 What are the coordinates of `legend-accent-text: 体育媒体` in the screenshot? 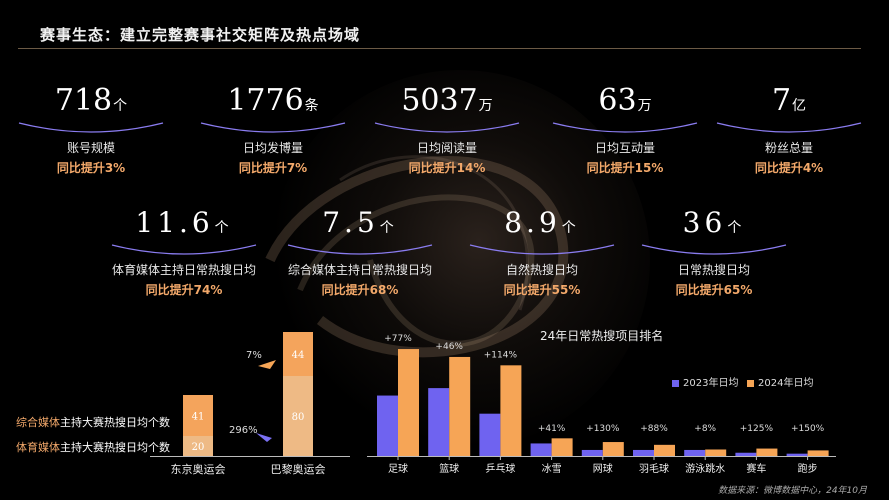 It's located at (38, 447).